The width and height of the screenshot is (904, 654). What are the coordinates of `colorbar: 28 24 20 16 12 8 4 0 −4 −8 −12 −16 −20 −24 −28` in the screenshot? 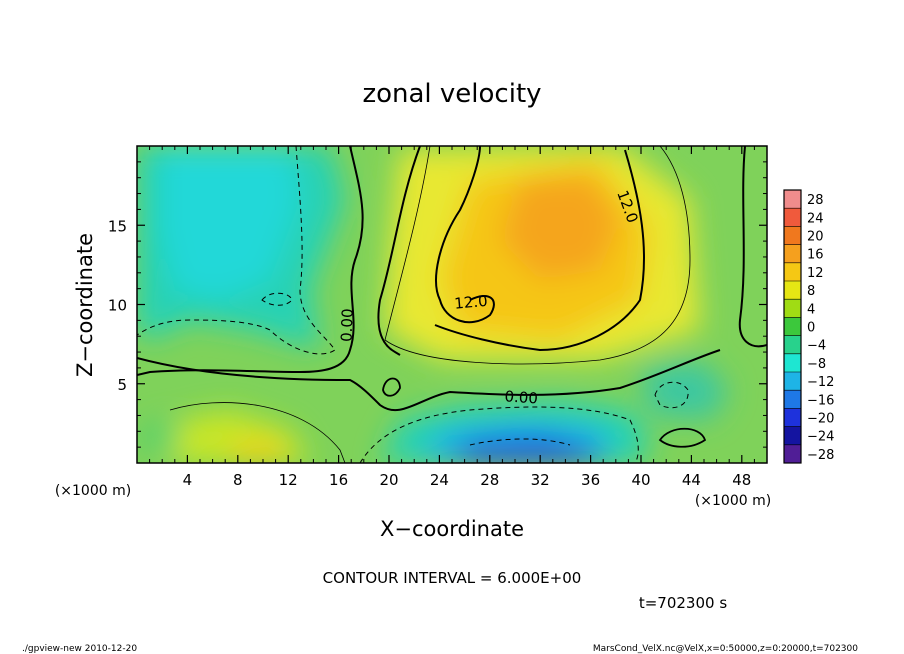 It's located at (808, 326).